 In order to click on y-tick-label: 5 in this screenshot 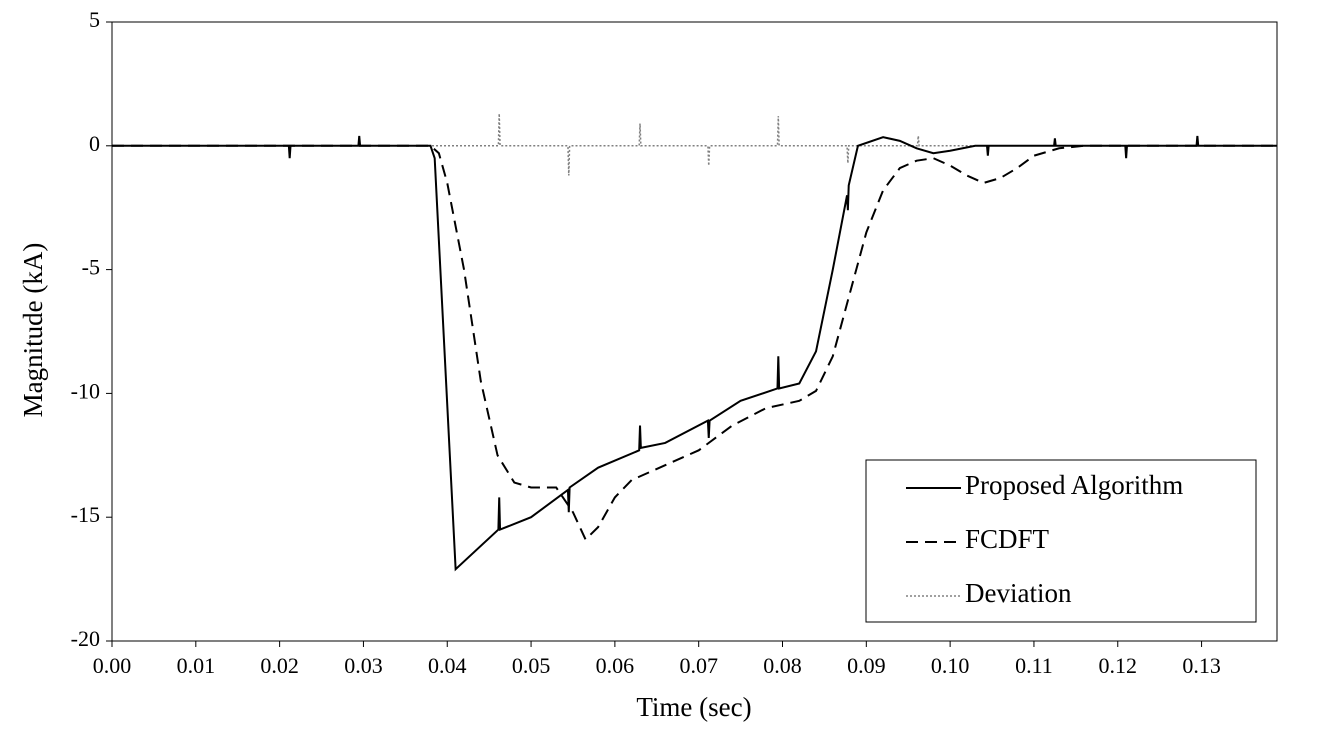, I will do `click(94, 19)`.